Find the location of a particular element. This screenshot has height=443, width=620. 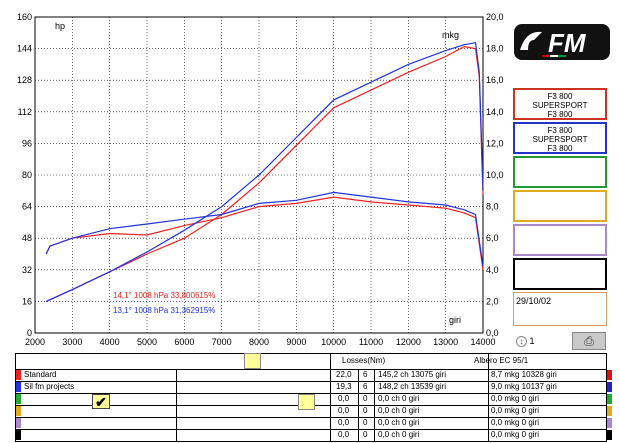

run-slot-2: F3 800 SUPERSPORT F3 800 is located at coordinates (560, 138).